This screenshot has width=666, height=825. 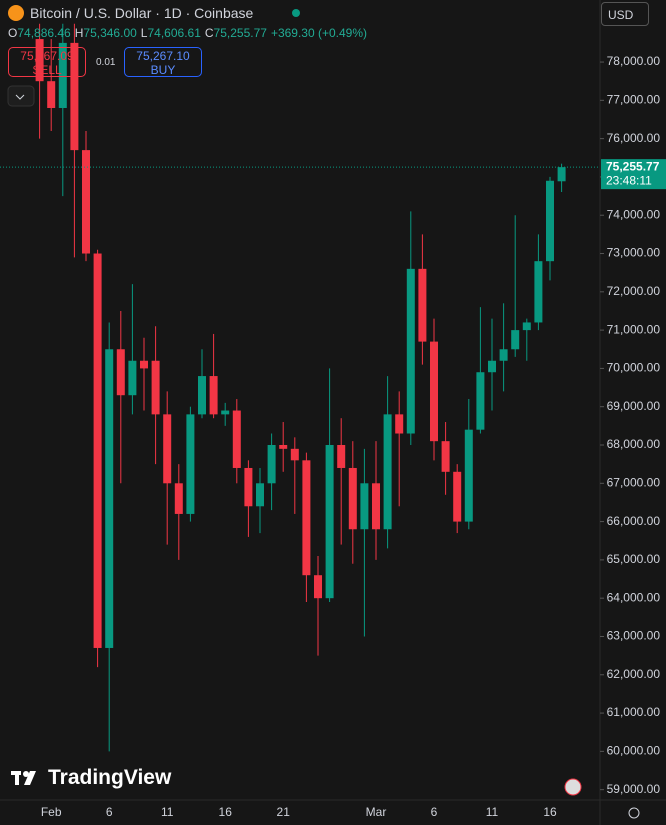 I want to click on y-tick-label: 60,000.00, so click(x=634, y=751).